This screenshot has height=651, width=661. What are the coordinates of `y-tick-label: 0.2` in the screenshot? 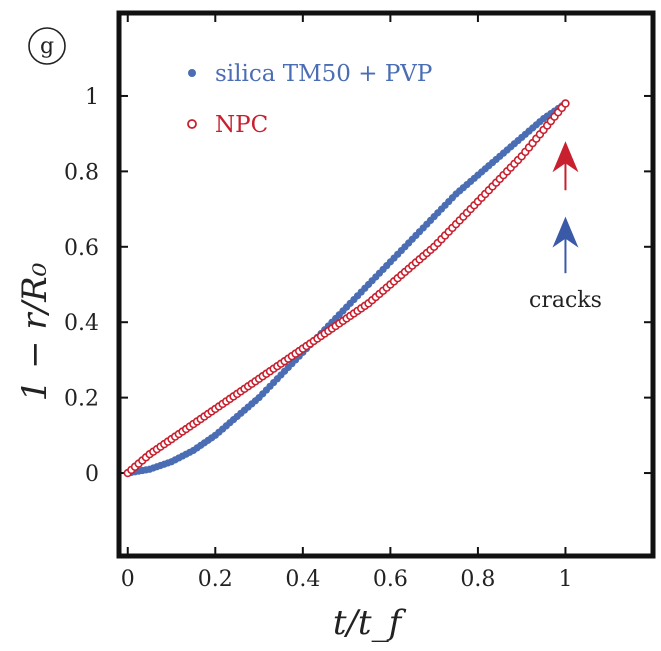 It's located at (81, 399).